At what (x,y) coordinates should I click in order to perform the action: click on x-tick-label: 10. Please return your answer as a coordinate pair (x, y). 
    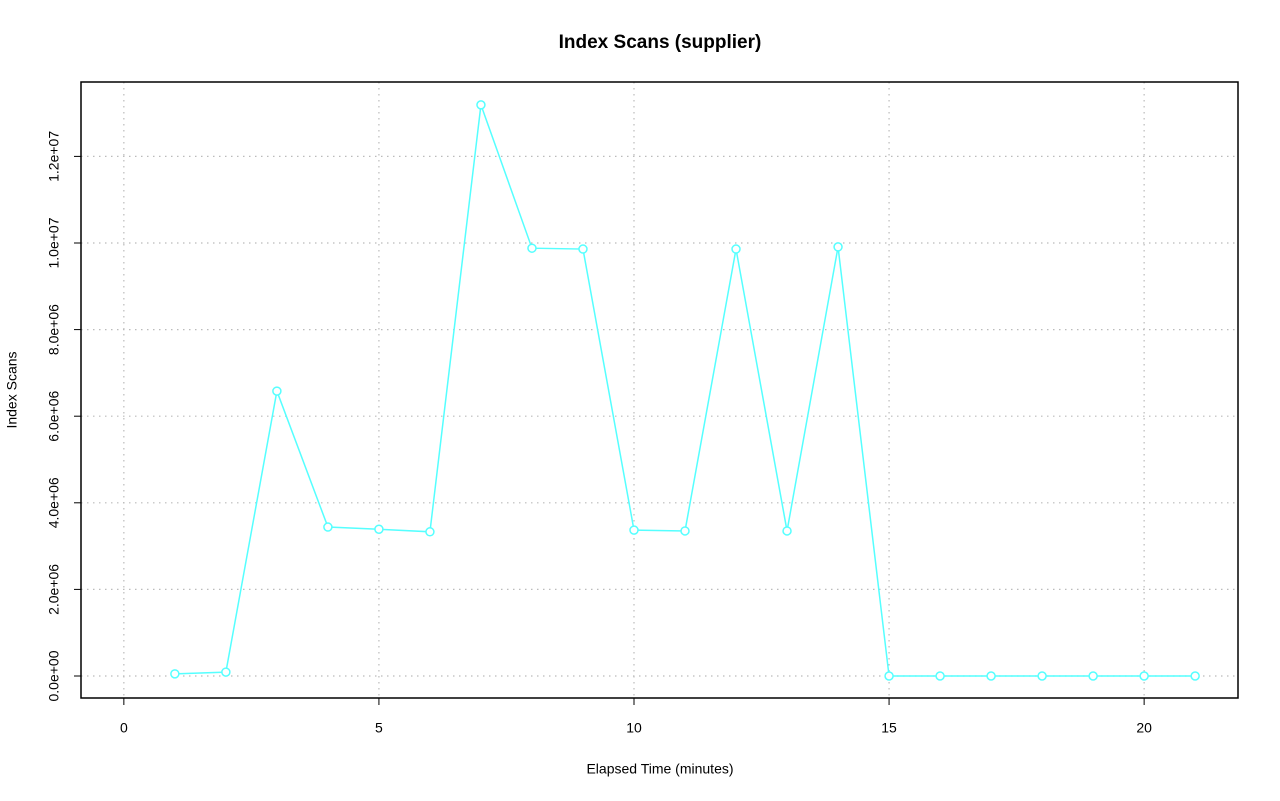
    Looking at the image, I should click on (634, 728).